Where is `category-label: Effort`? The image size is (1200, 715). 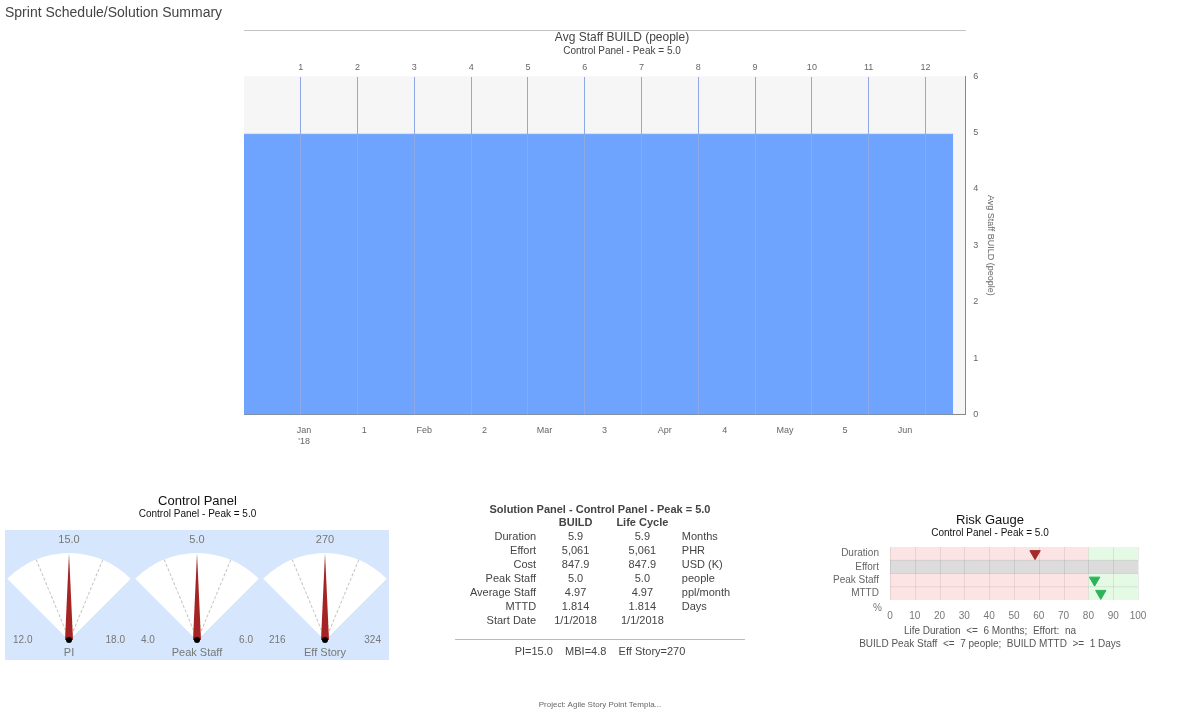 category-label: Effort is located at coordinates (523, 550).